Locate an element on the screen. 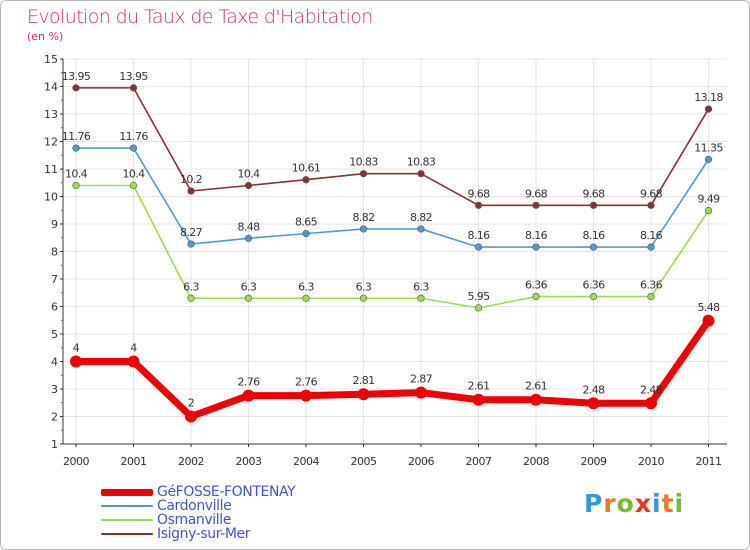  legend-item: Osmanville is located at coordinates (198, 520).